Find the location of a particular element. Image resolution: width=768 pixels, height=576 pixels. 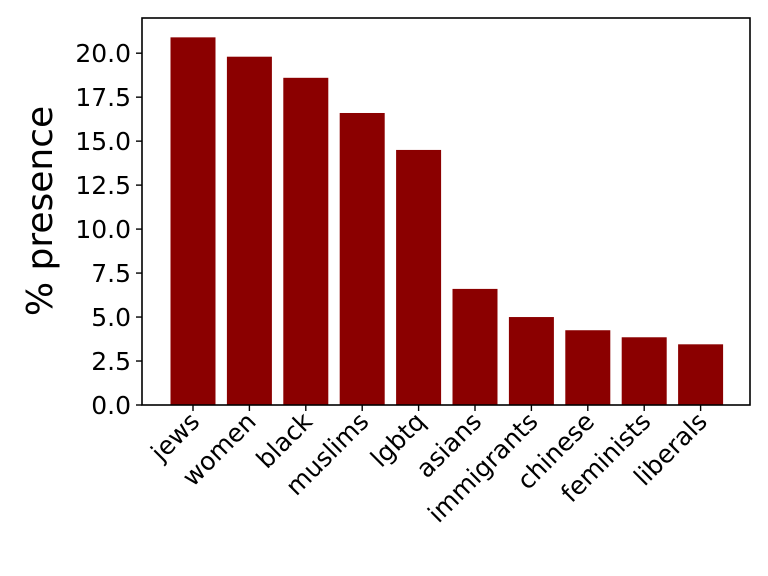

y-tick-label: 5.0 is located at coordinates (111, 317).